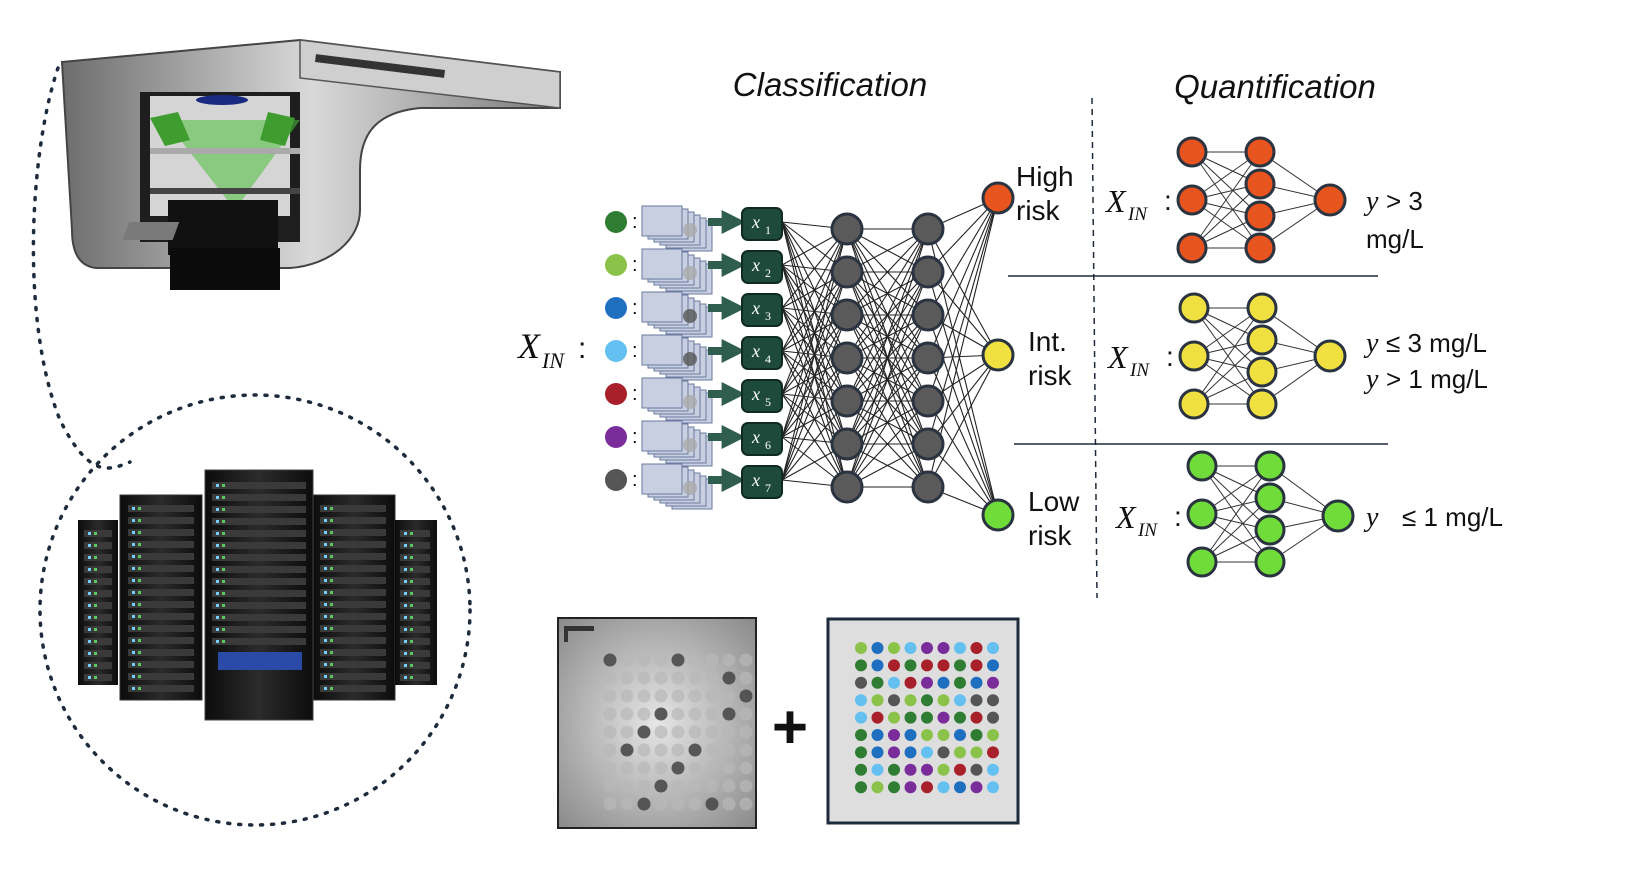 The height and width of the screenshot is (892, 1642). Describe the element at coordinates (1054, 501) in the screenshot. I see `output-label: Low` at that location.